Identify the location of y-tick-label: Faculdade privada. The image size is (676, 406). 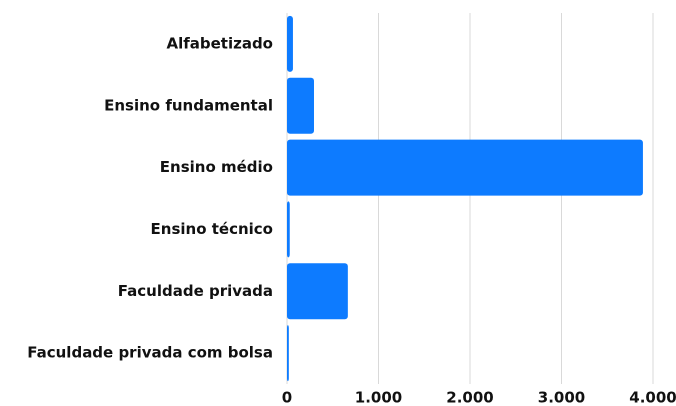
(195, 291).